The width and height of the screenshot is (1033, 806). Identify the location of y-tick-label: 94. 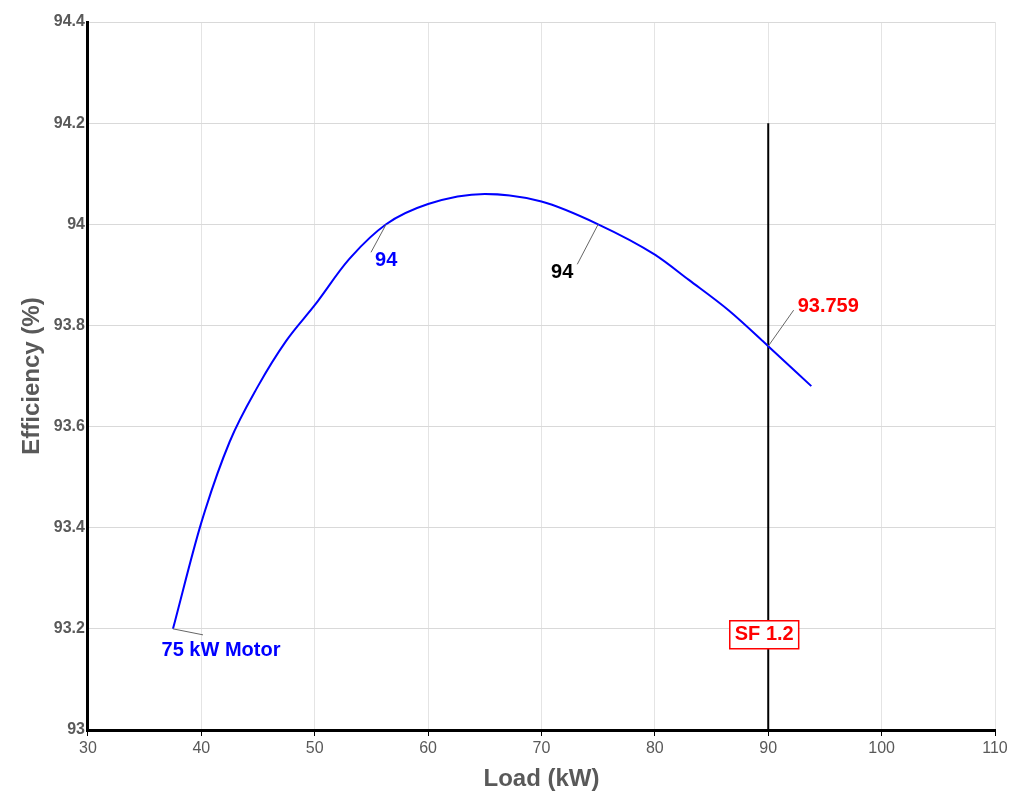
(76, 223).